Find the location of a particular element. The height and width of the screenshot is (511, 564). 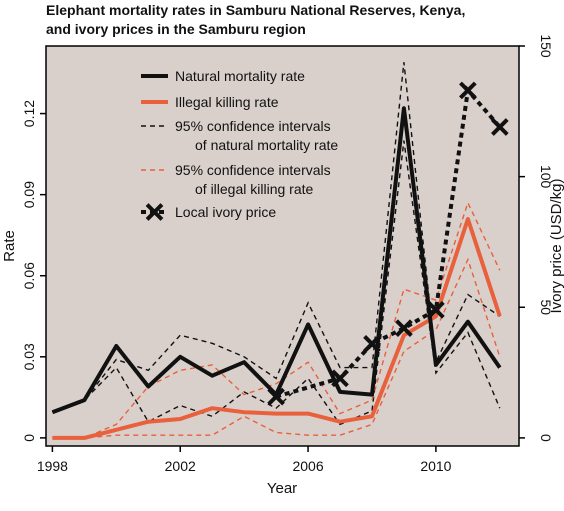

y2-tick-label-100: 100 is located at coordinates (546, 177).